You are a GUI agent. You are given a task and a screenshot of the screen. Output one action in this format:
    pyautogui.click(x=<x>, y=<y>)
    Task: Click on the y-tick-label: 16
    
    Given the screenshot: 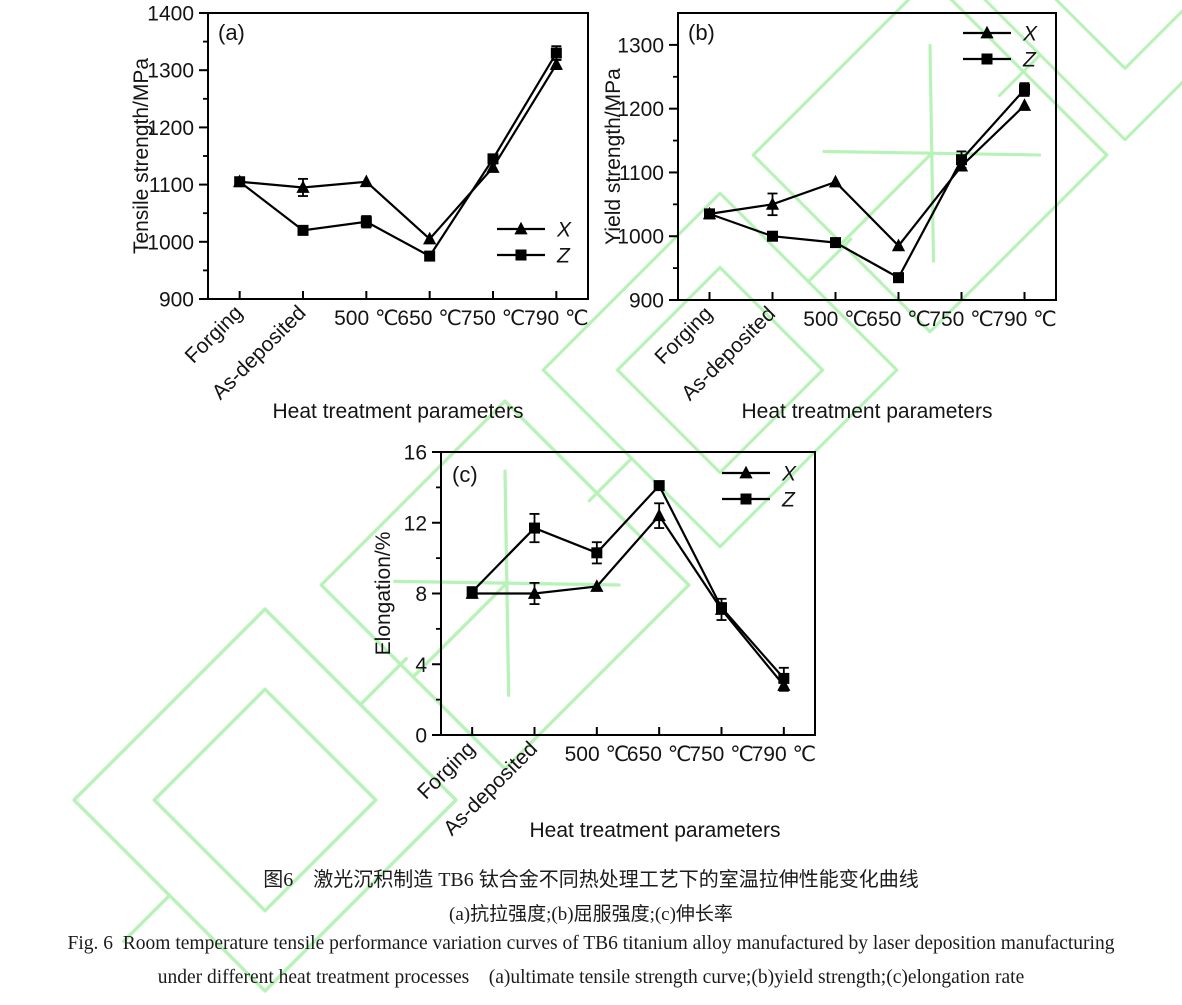 What is the action you would take?
    pyautogui.click(x=415, y=453)
    